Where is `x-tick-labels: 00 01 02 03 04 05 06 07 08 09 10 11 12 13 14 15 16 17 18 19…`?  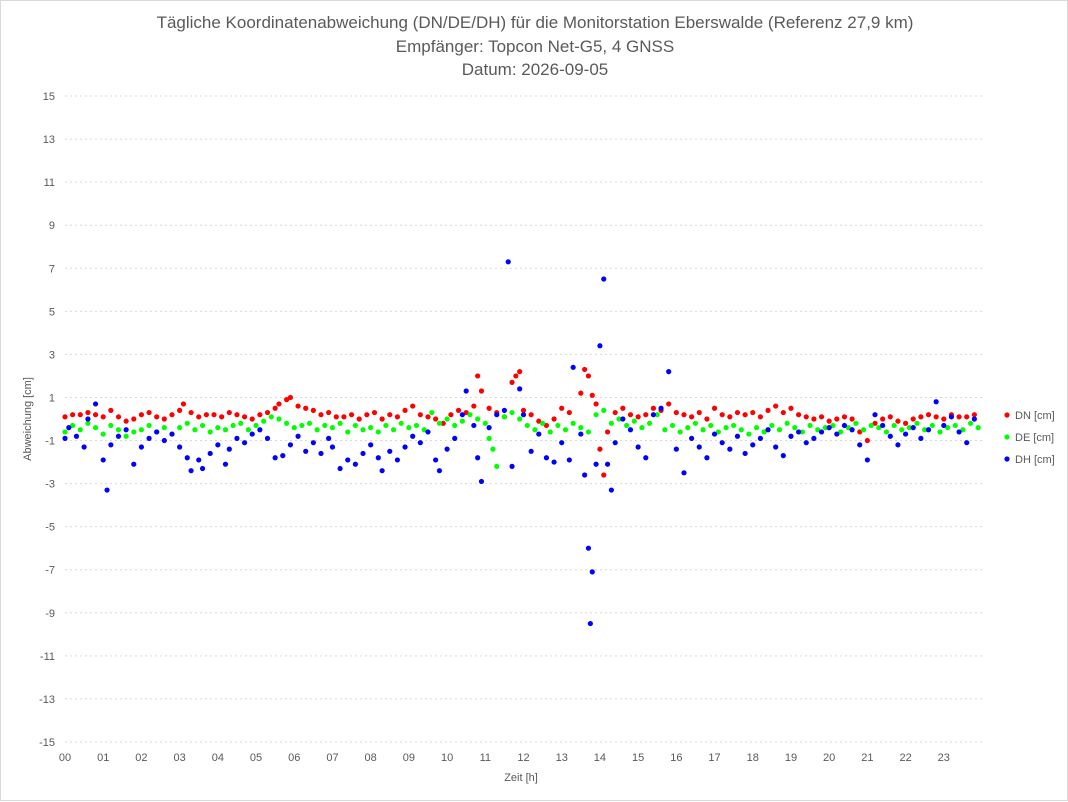
x-tick-labels: 00 01 02 03 04 05 06 07 08 09 10 11 12 13 14 15 16 17 18 19… is located at coordinates (504, 758).